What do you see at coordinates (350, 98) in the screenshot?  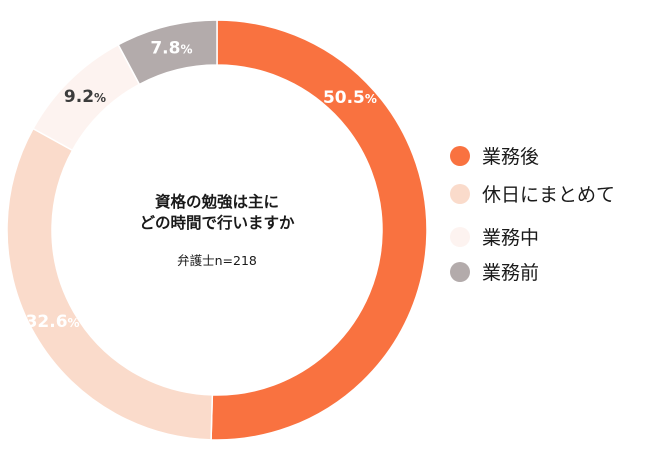 I see `slice-label-1: 50.5%` at bounding box center [350, 98].